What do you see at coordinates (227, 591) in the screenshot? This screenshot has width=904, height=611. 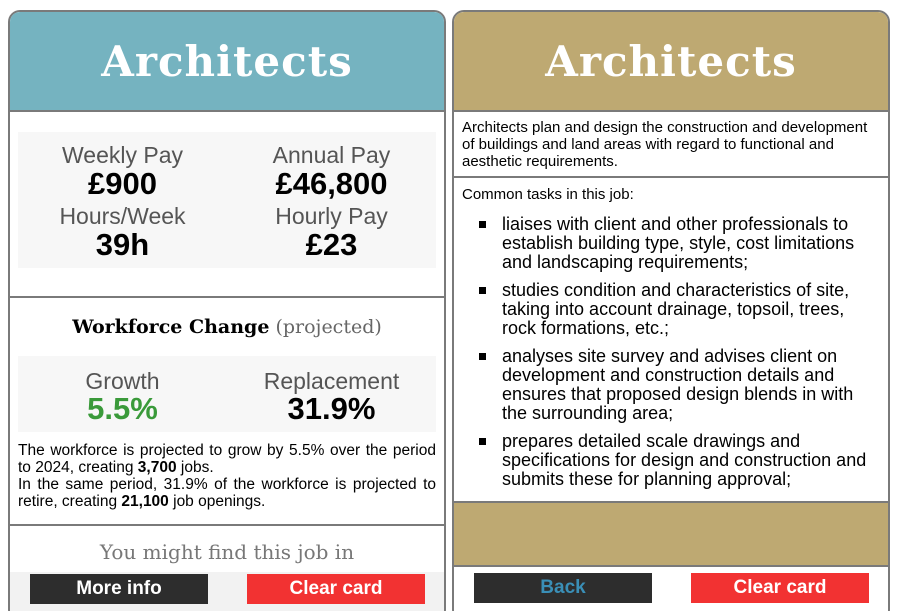 I see `button-row: More info Clear card` at bounding box center [227, 591].